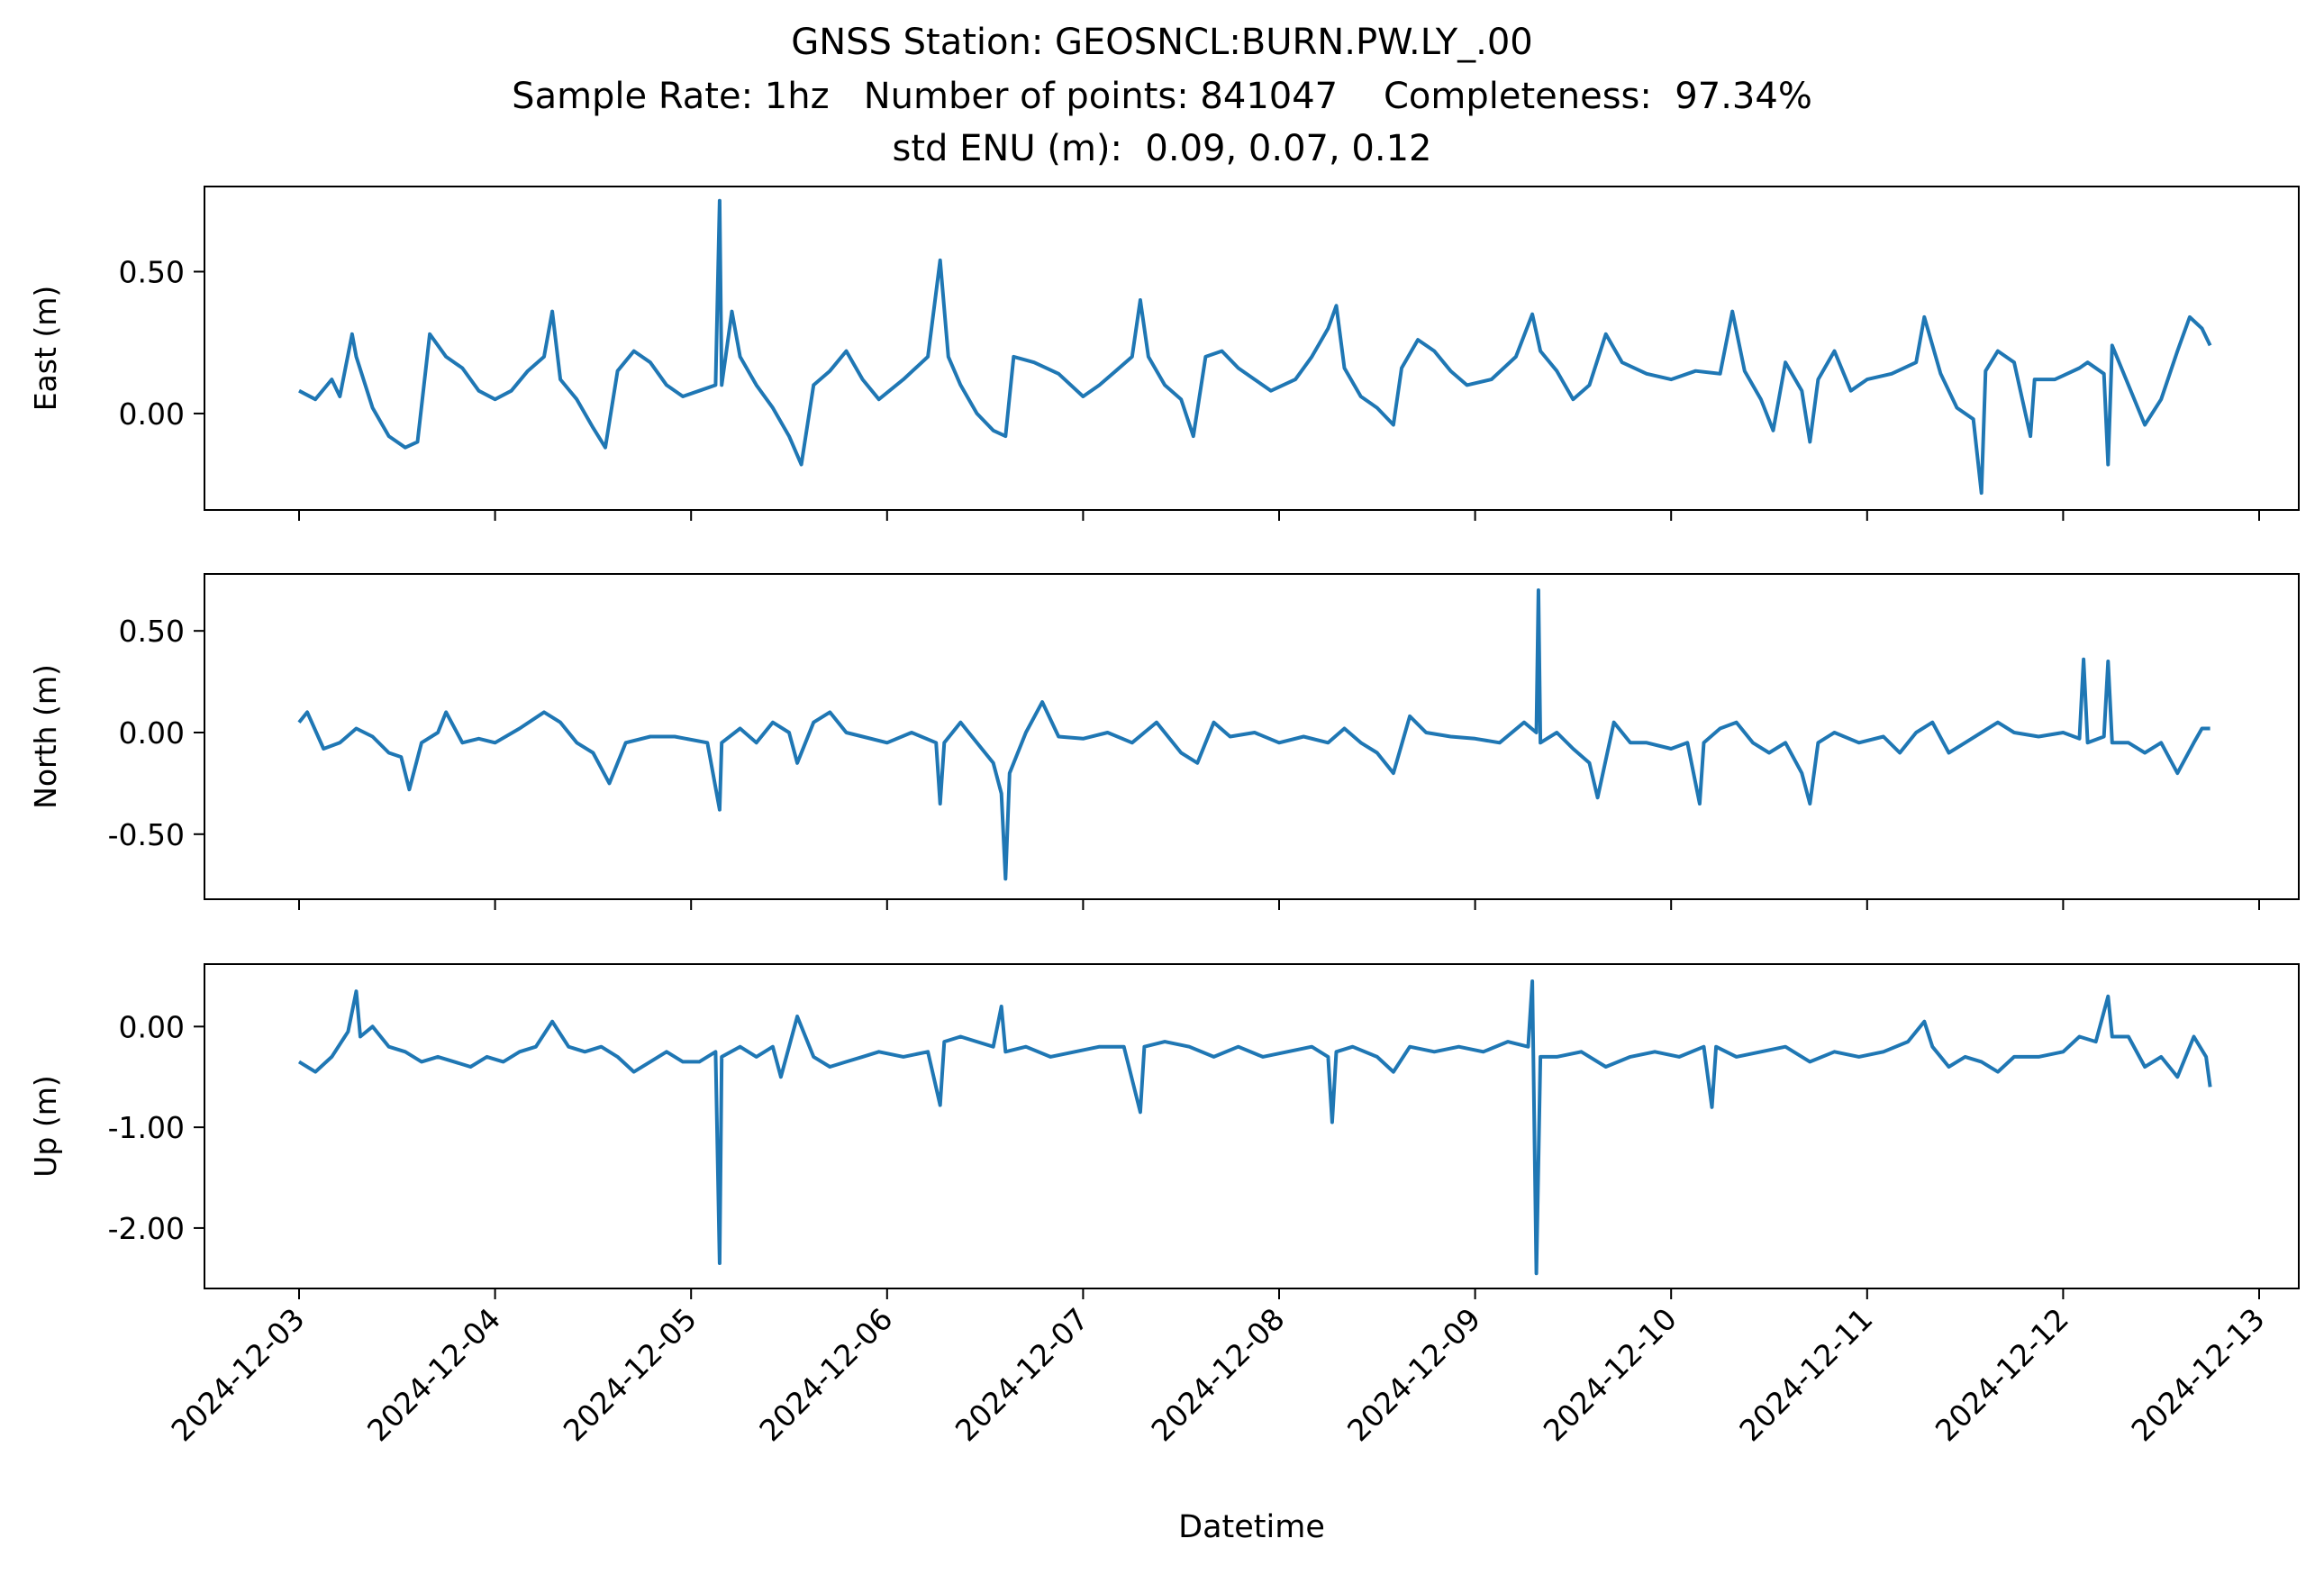  Describe the element at coordinates (1162, 42) in the screenshot. I see `chart-title-line-1: GNSS Station: GEOSNCL:BURN.PW.LY_.00` at that location.